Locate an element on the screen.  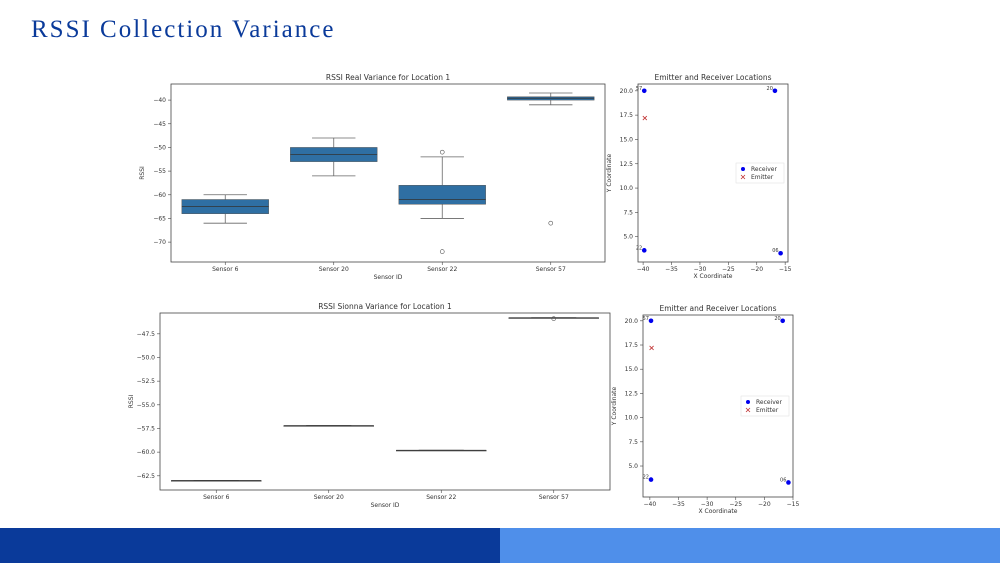
y-tick-label: −50 is located at coordinates (159, 147).